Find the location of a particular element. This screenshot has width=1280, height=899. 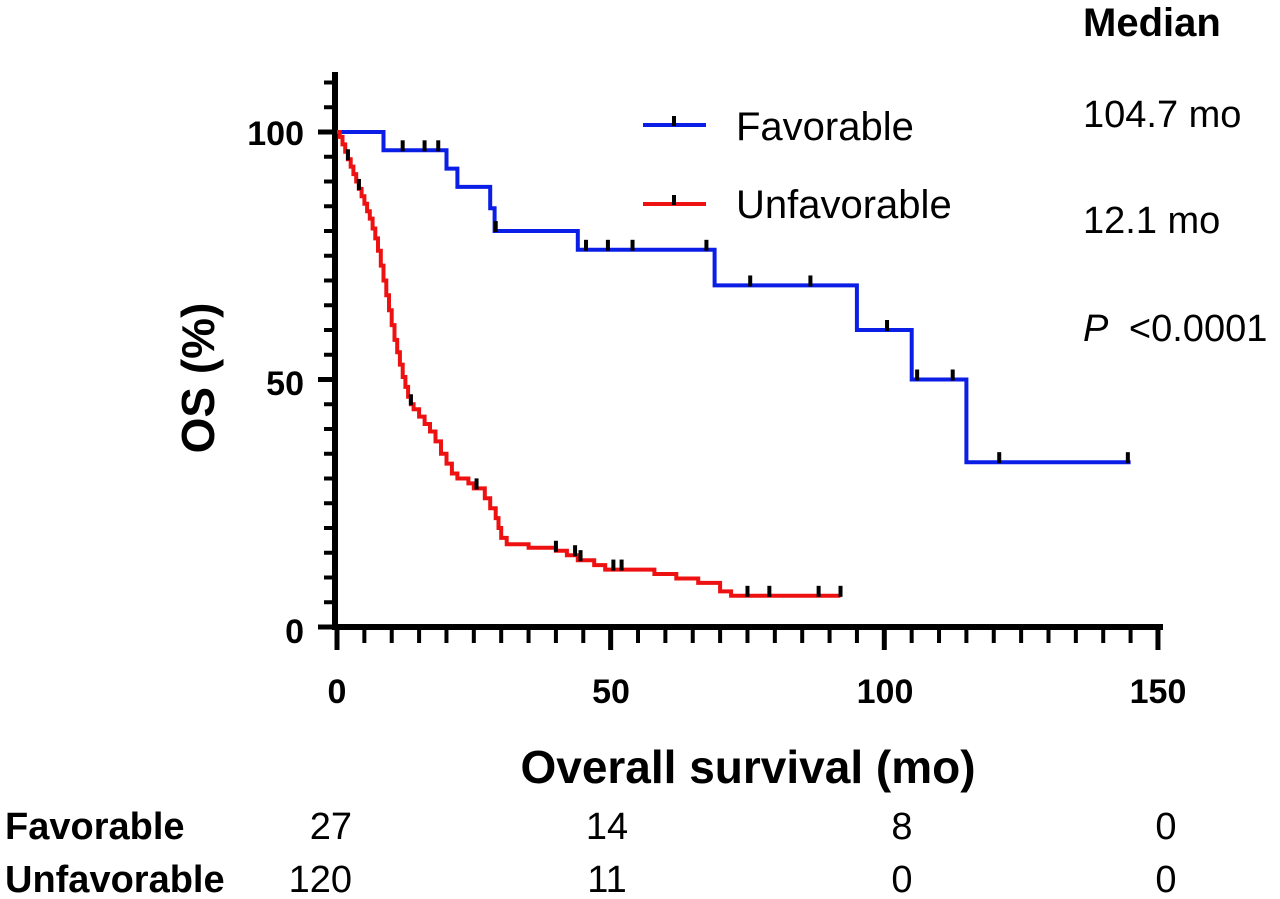

x-tick-label-150: 150 is located at coordinates (1158, 692).